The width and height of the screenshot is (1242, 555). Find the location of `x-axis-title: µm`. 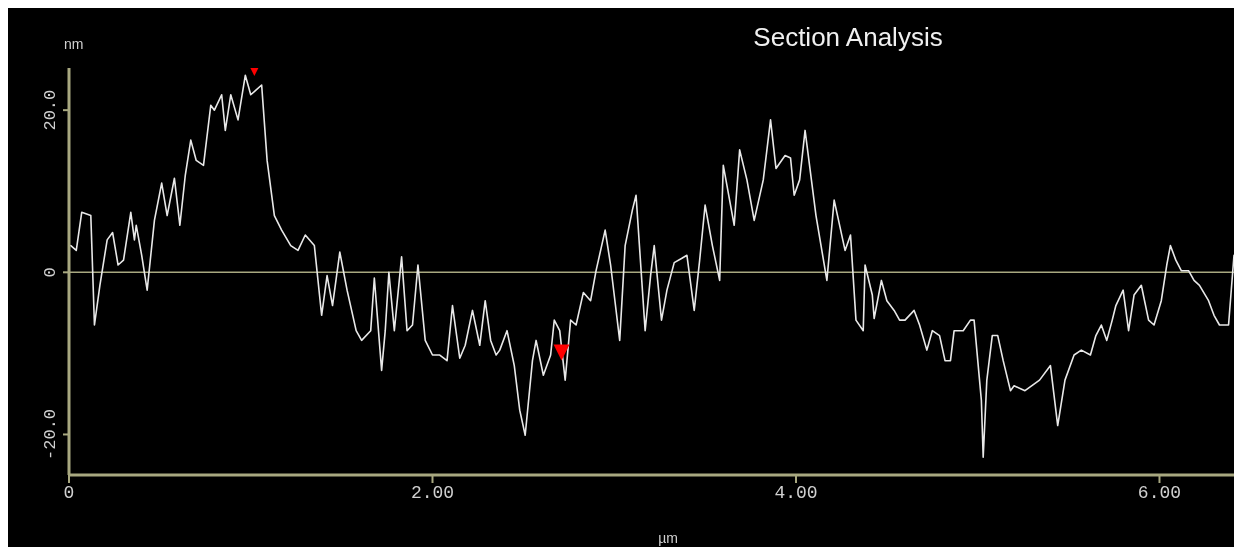

x-axis-title: µm is located at coordinates (668, 538).